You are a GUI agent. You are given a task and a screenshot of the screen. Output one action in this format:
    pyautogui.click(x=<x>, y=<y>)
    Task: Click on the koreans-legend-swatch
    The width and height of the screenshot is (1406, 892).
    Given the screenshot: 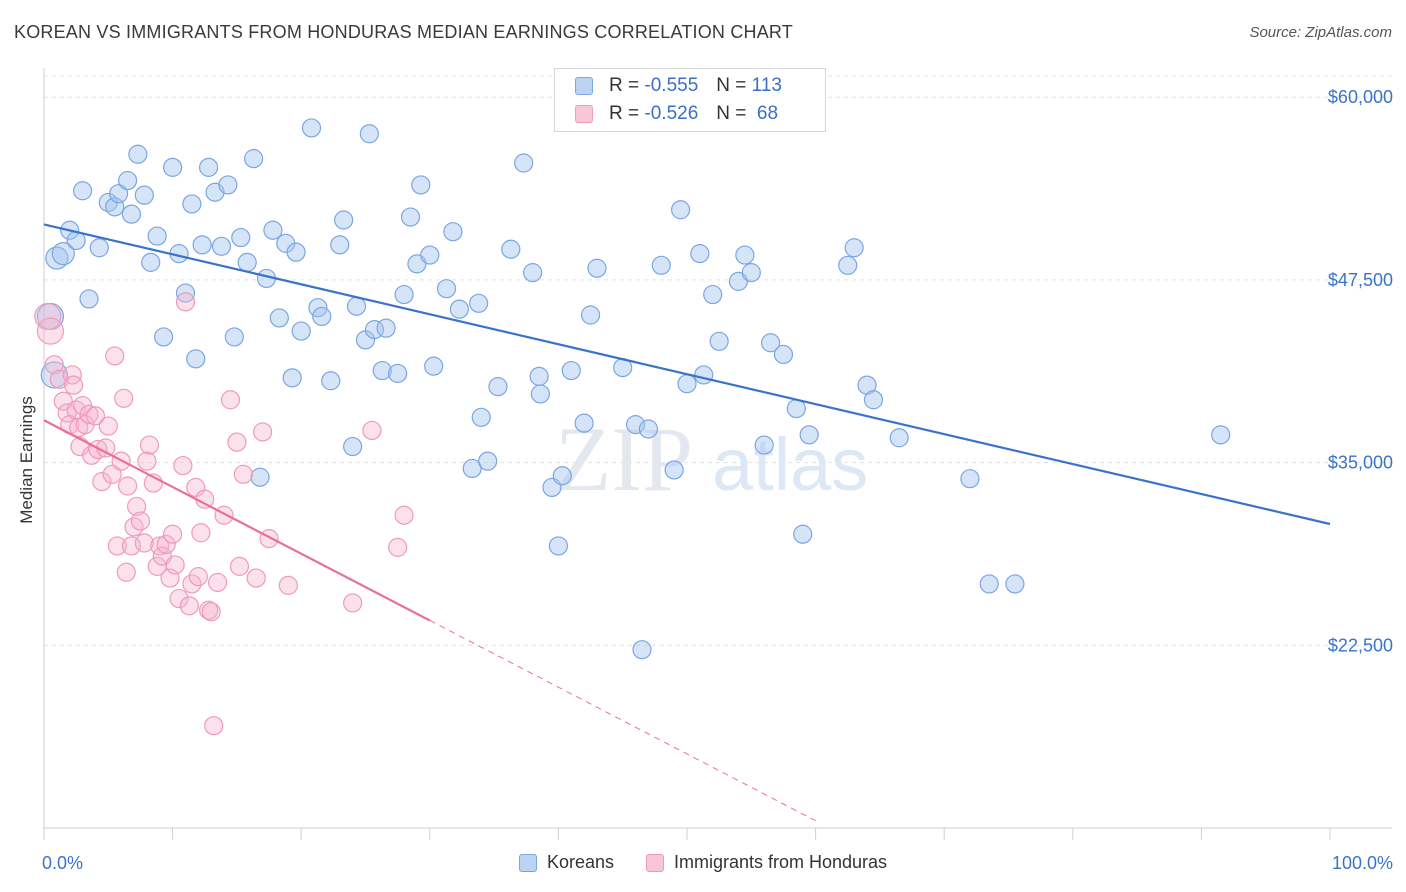 What is the action you would take?
    pyautogui.click(x=527, y=862)
    